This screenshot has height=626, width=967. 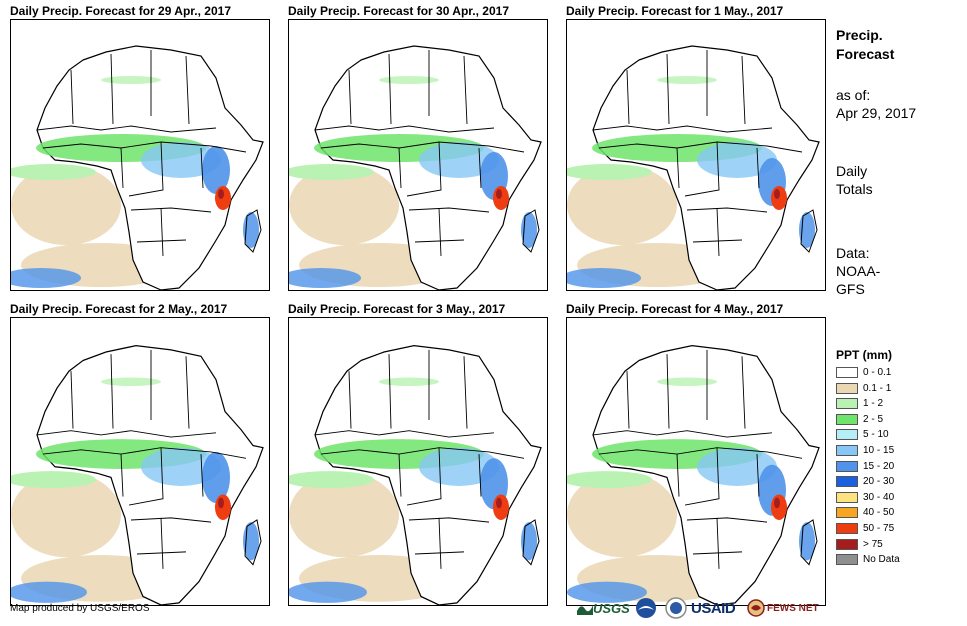 I want to click on legend-label: 10 - 15, so click(x=879, y=450).